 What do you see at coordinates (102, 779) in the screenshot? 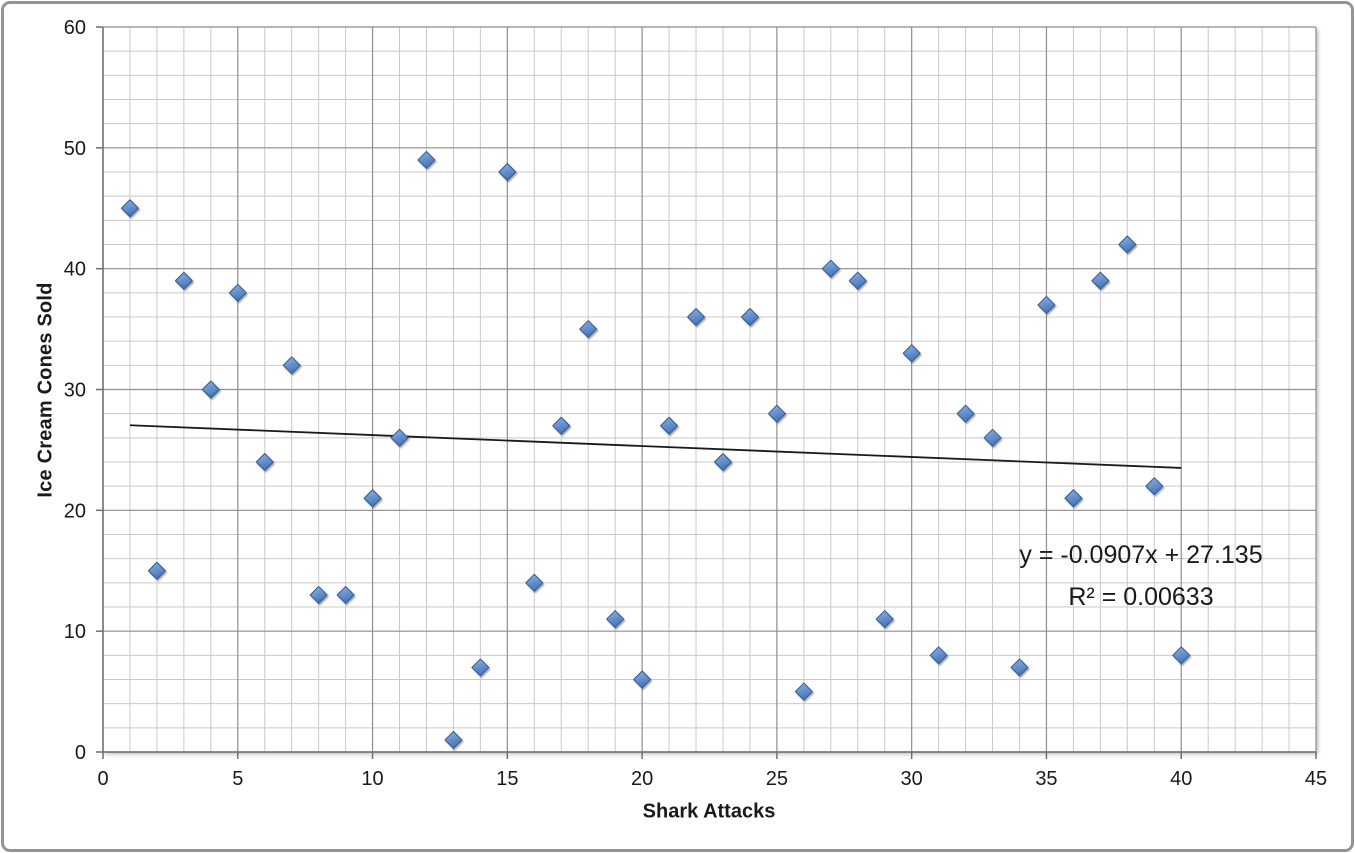
I see `x-tick-label: 0` at bounding box center [102, 779].